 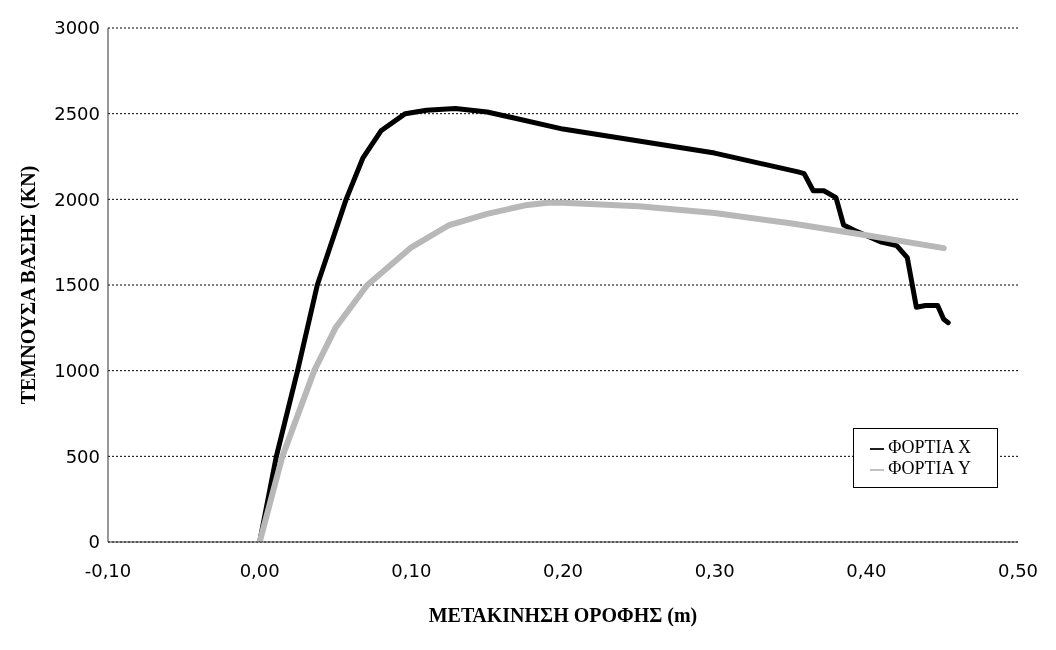 I want to click on y-tick-label: 500, so click(x=82, y=456).